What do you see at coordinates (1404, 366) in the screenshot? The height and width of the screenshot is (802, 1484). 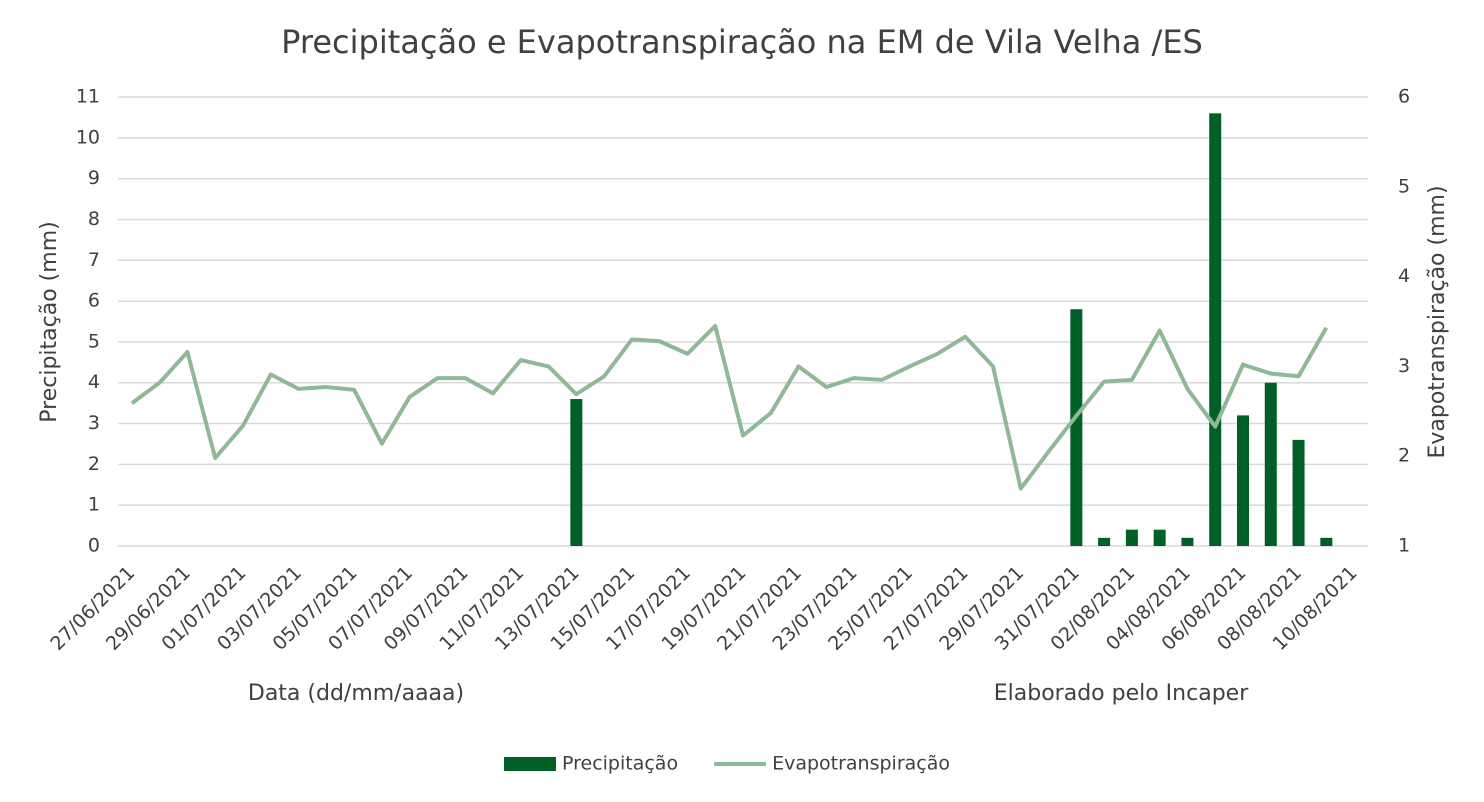 I see `y2-tick-label: 3` at bounding box center [1404, 366].